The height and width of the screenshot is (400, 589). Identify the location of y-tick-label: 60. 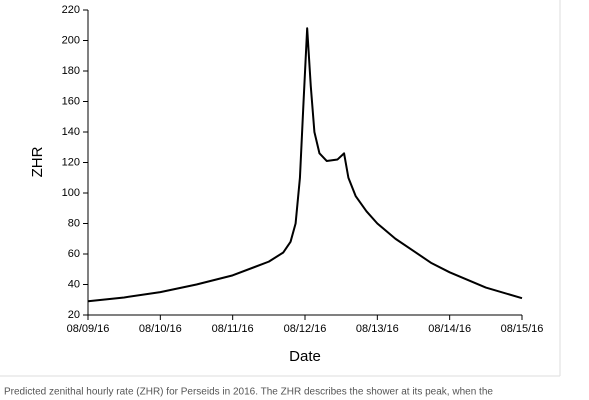
(74, 254).